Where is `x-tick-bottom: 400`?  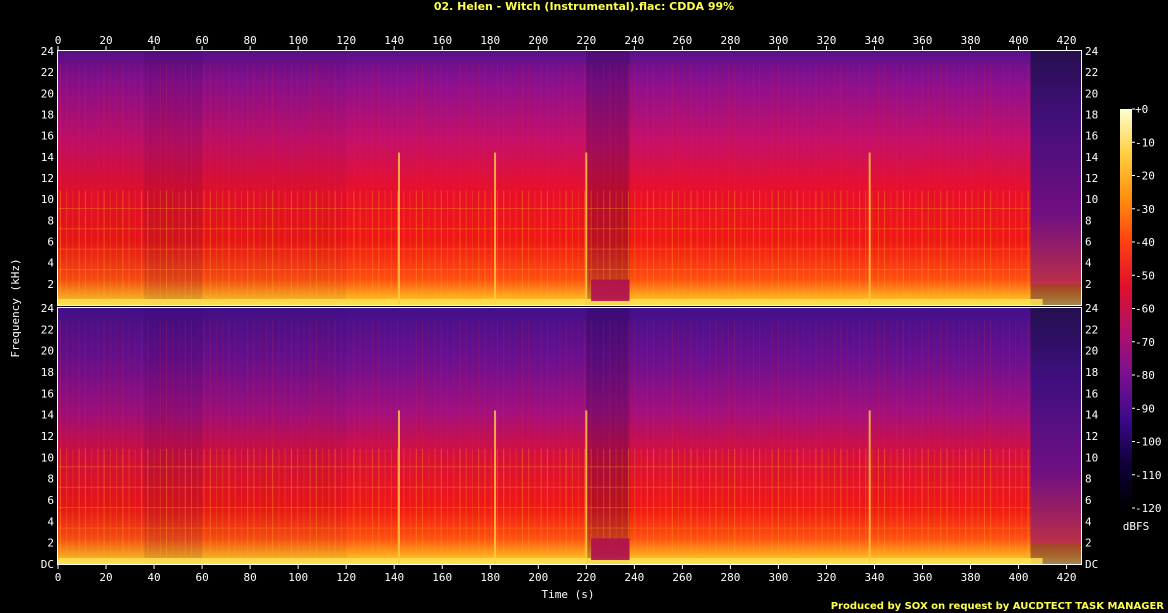
x-tick-bottom: 400 is located at coordinates (1019, 577).